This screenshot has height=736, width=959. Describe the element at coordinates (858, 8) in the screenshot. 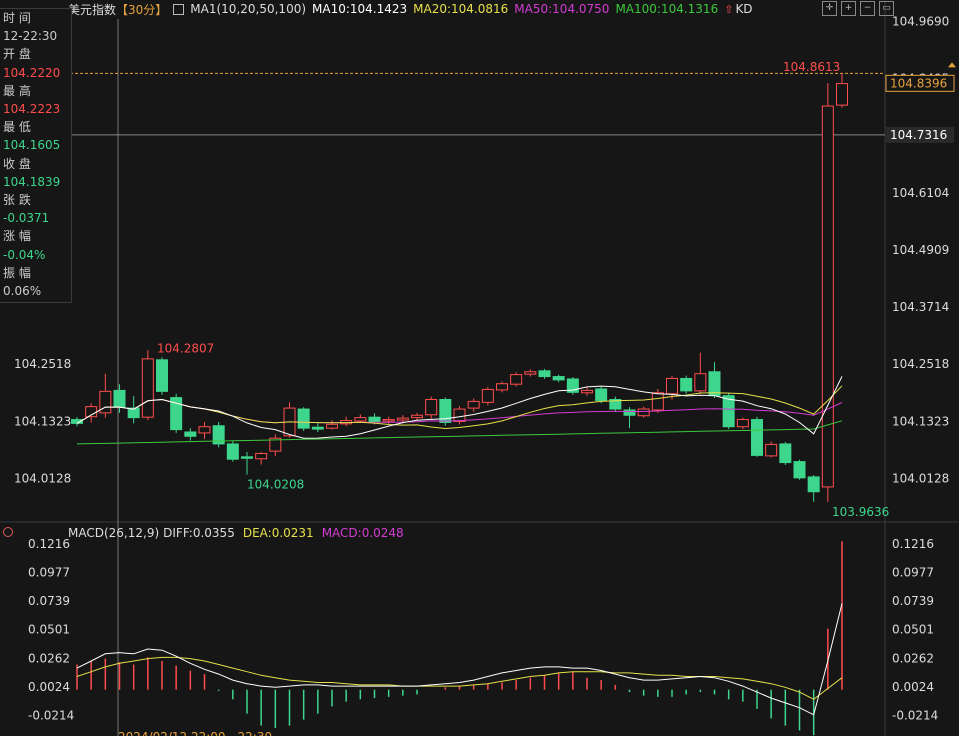

I see `chart-toolbar: ✛ + − ▭` at that location.